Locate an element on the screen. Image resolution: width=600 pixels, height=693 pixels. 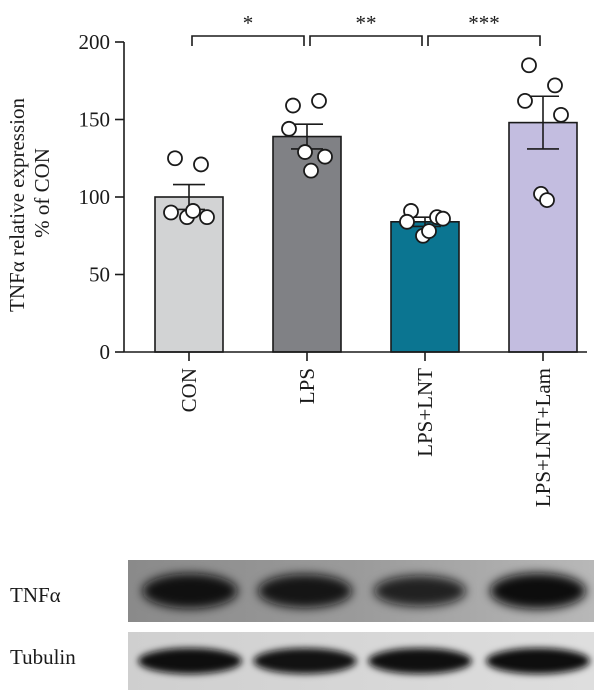
y-axis-label-line1: TNFα relative expression is located at coordinates (17, 205).